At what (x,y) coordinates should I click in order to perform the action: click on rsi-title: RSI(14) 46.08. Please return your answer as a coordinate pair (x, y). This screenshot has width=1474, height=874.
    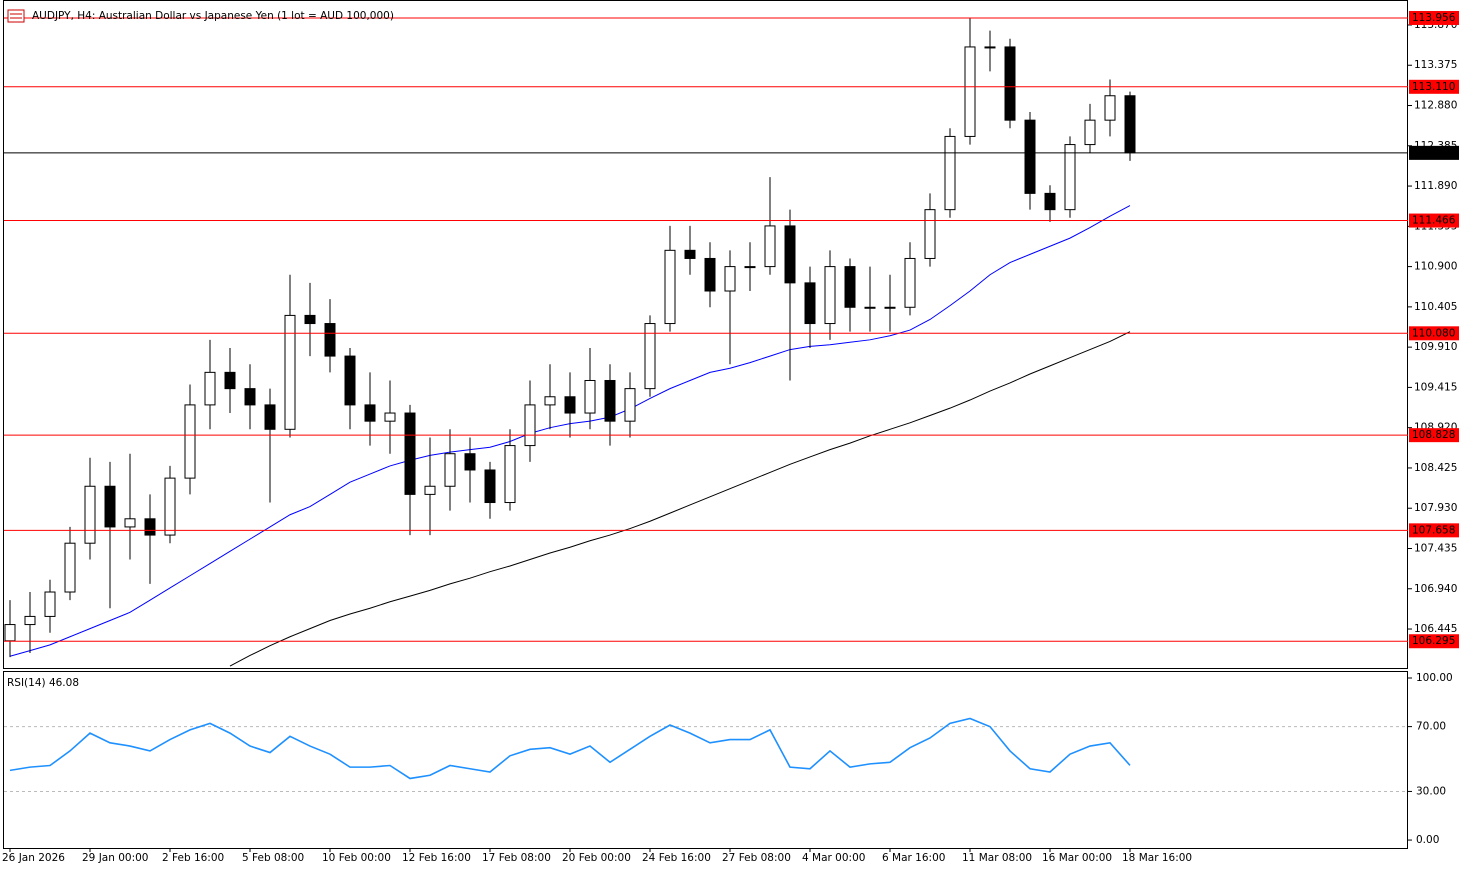
    Looking at the image, I should click on (43, 683).